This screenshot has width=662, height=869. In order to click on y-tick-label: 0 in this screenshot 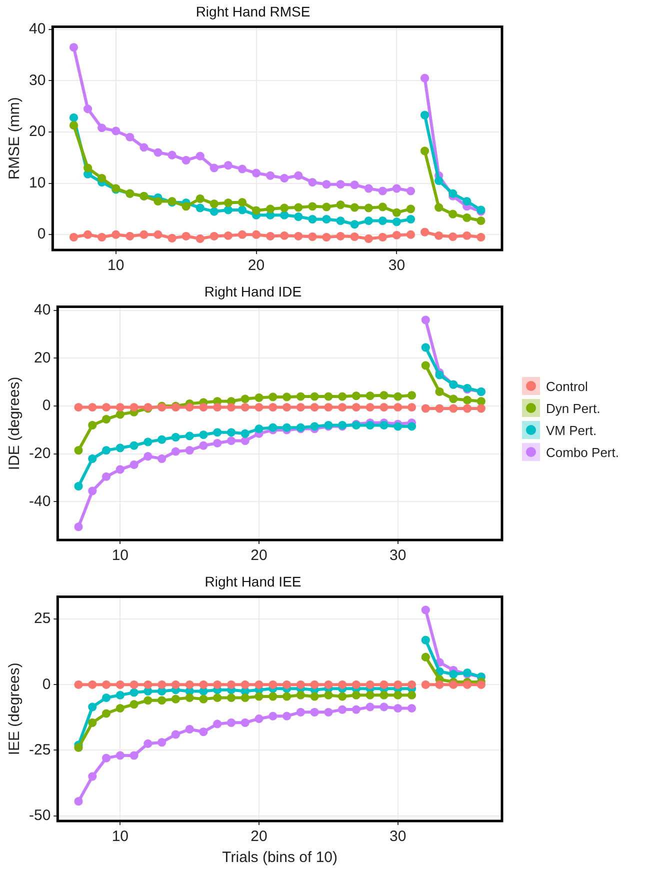, I will do `click(46, 684)`.